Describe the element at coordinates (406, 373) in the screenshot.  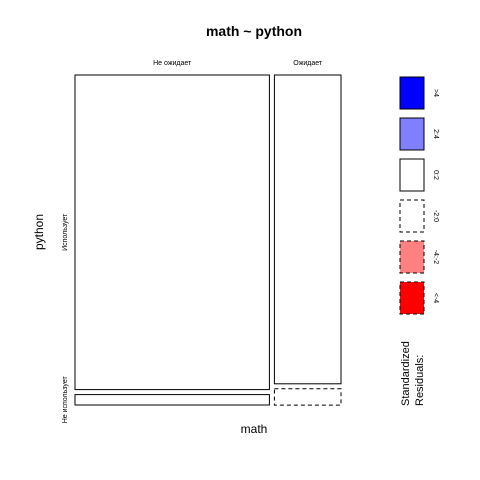
I see `legend-title-line: Standardized` at that location.